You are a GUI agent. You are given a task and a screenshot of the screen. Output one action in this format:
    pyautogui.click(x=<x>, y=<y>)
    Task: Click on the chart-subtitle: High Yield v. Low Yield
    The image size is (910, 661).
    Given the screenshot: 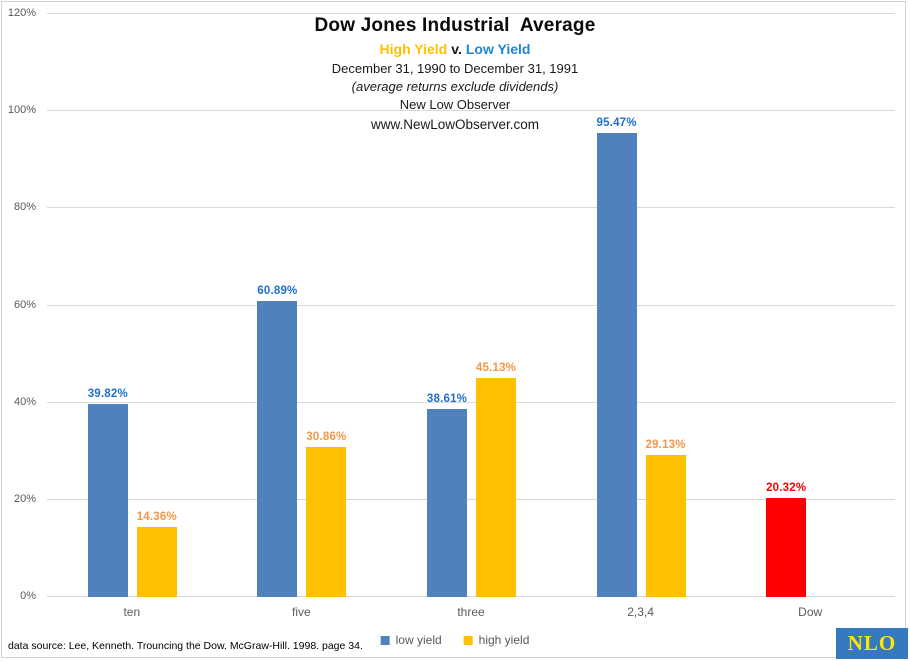 What is the action you would take?
    pyautogui.click(x=455, y=49)
    